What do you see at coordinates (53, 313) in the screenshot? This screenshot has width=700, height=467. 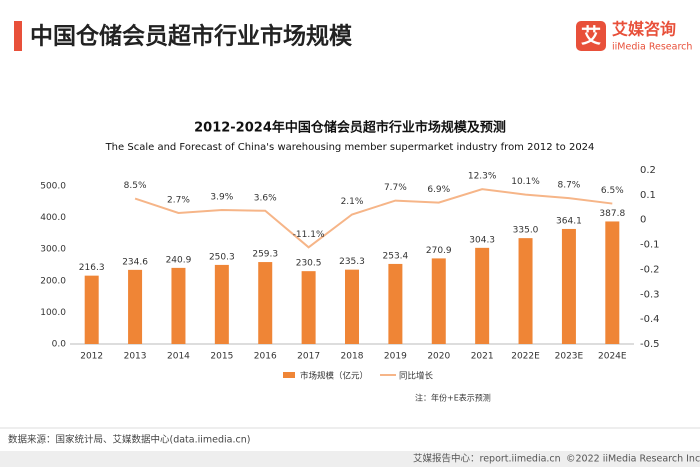 I see `y-tick-label: 100.0` at bounding box center [53, 313].